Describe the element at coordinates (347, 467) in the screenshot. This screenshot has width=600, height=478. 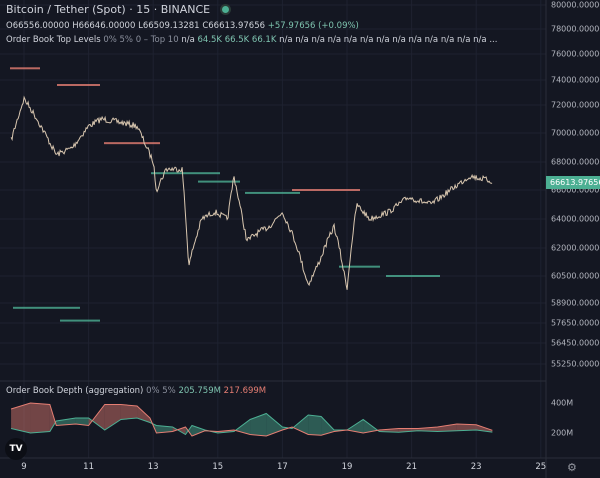
I see `date-tick-label: 19` at that location.